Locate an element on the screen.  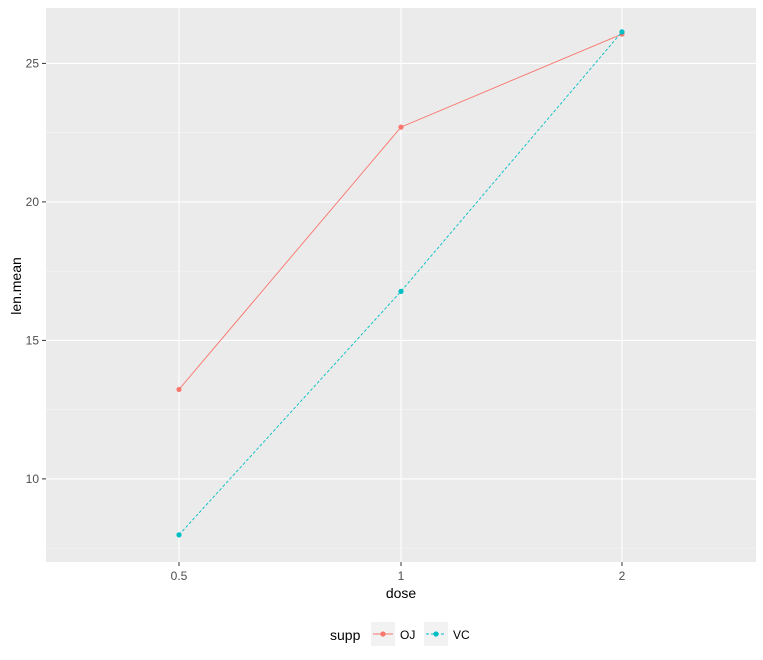
legend-key-vc-point is located at coordinates (436, 634).